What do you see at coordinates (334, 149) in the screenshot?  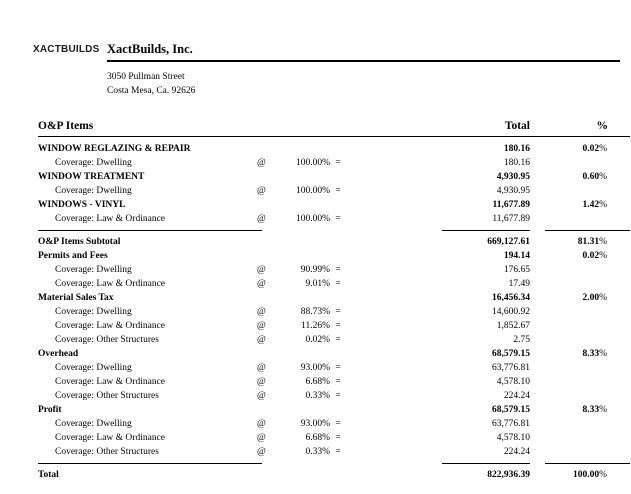 I see `item-row: WINDOW REGLAZING & REPAIR 180.16 0.02%` at bounding box center [334, 149].